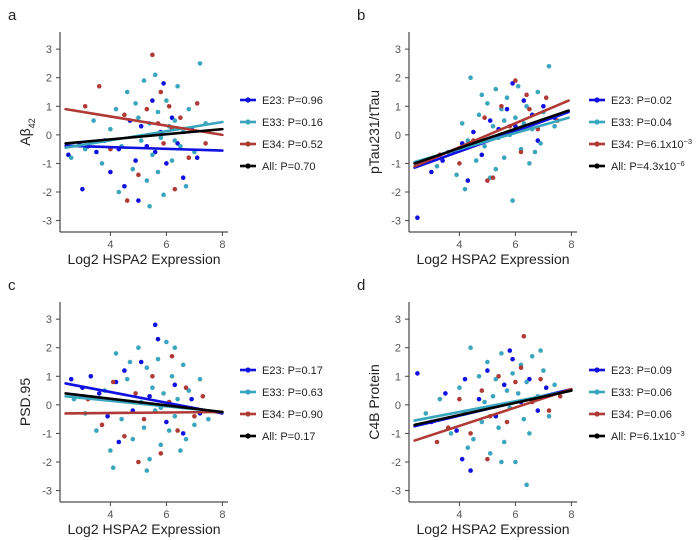 Image resolution: width=698 pixels, height=540 pixels. What do you see at coordinates (248, 166) in the screenshot?
I see `legend-dot-all` at bounding box center [248, 166].